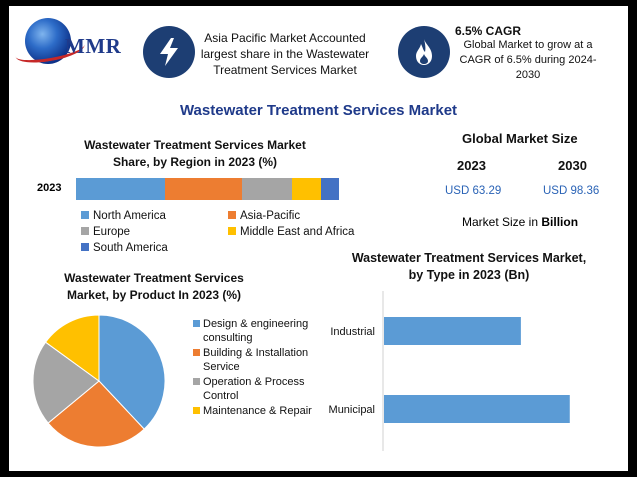 The image size is (637, 477). What do you see at coordinates (502, 222) in the screenshot?
I see `market-size-note-prefix: Market Size in` at bounding box center [502, 222].